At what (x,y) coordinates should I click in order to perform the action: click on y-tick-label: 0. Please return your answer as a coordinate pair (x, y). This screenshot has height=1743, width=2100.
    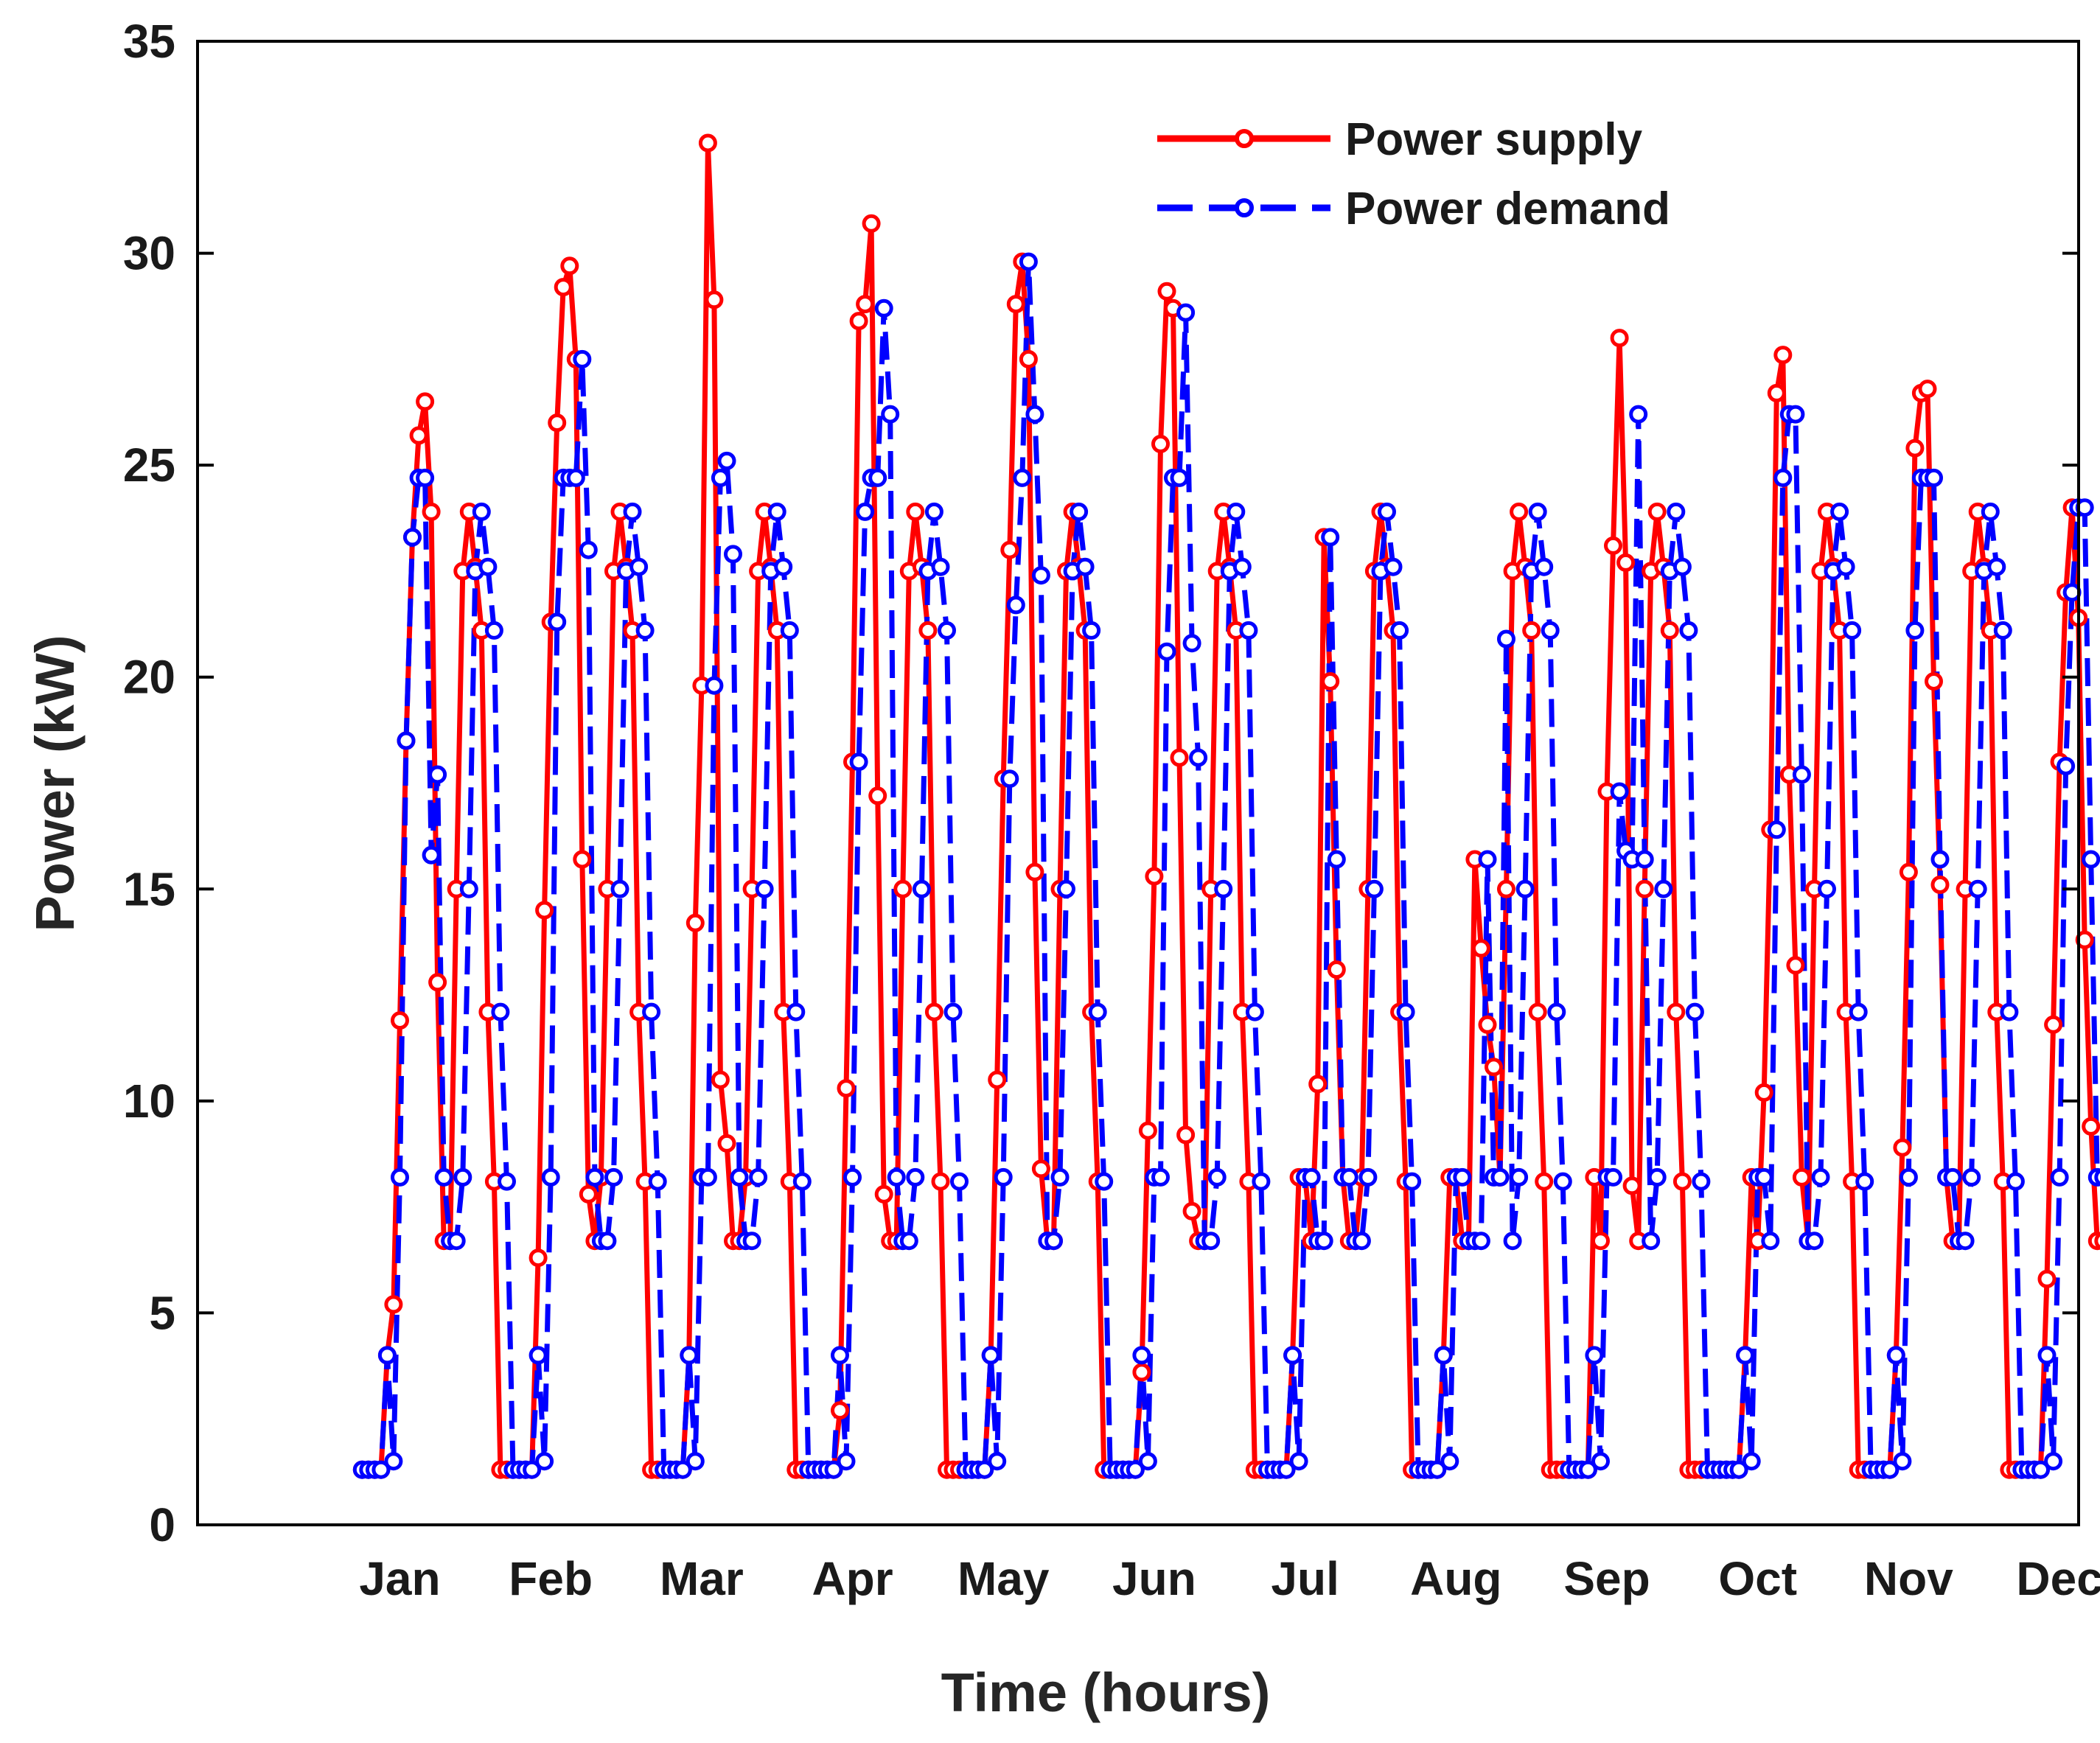
    Looking at the image, I should click on (162, 1524).